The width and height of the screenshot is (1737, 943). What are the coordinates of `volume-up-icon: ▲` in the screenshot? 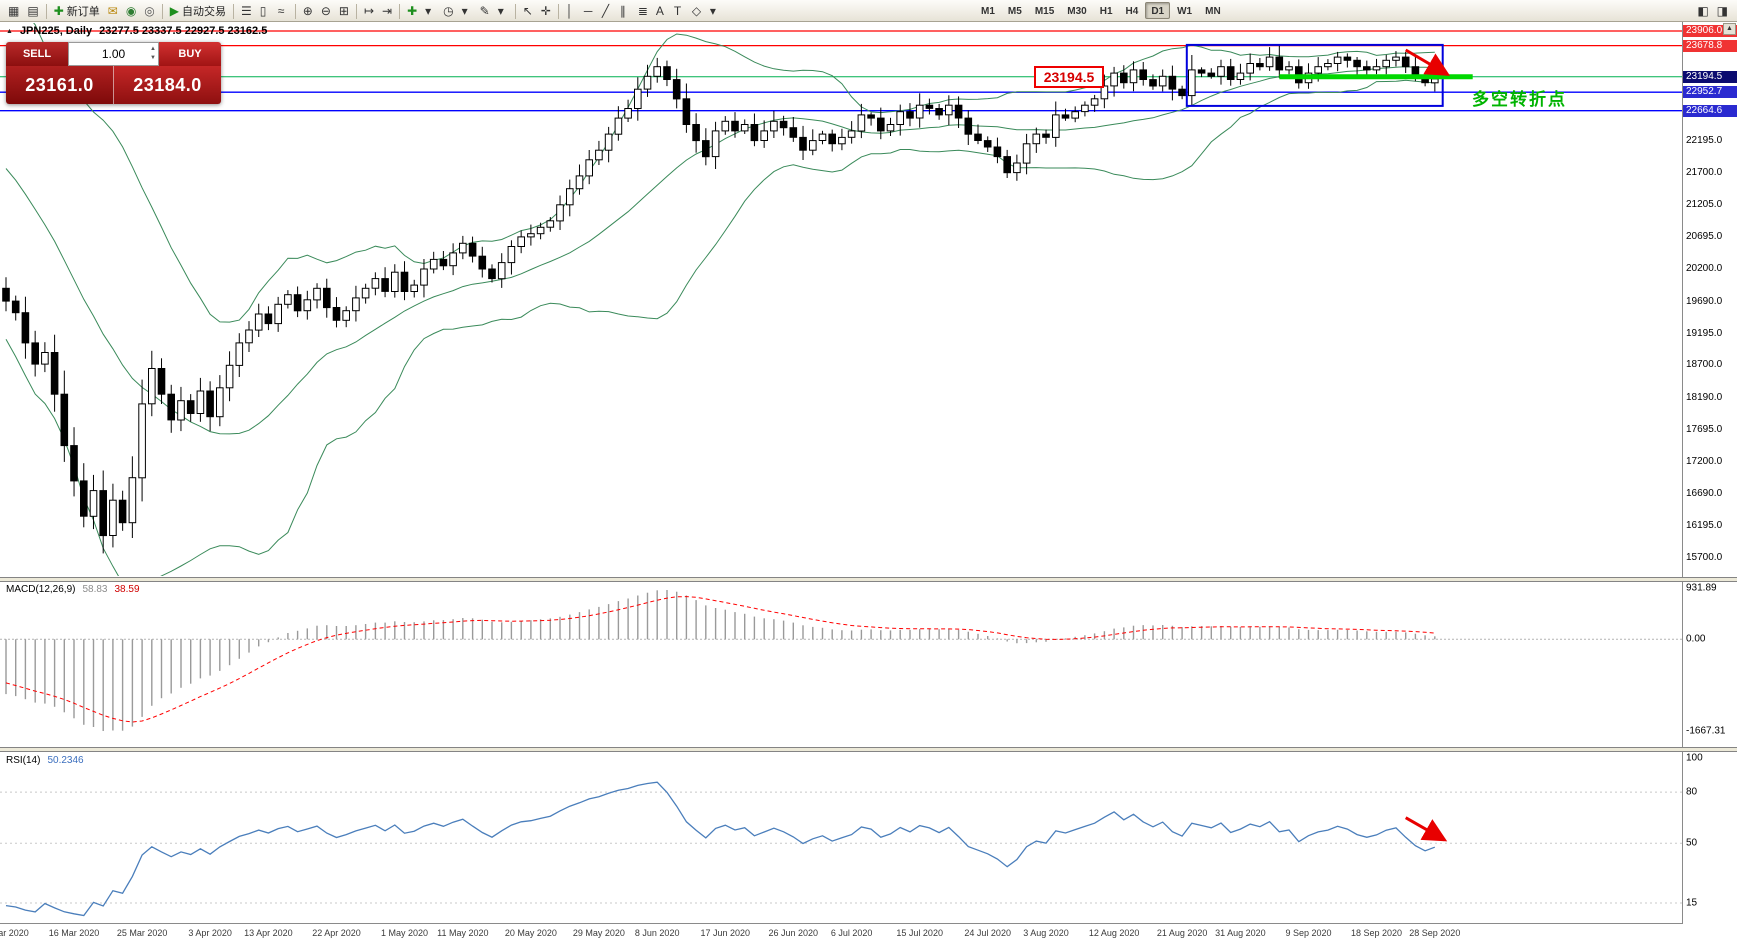 It's located at (153, 49).